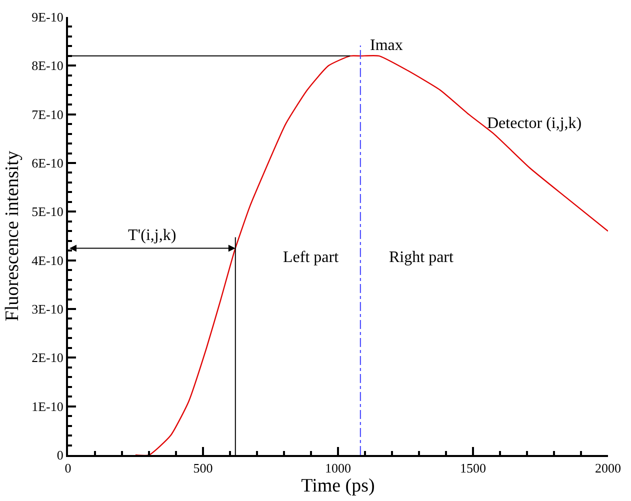 The image size is (631, 501). I want to click on y-tick-label: 1E-10, so click(48, 406).